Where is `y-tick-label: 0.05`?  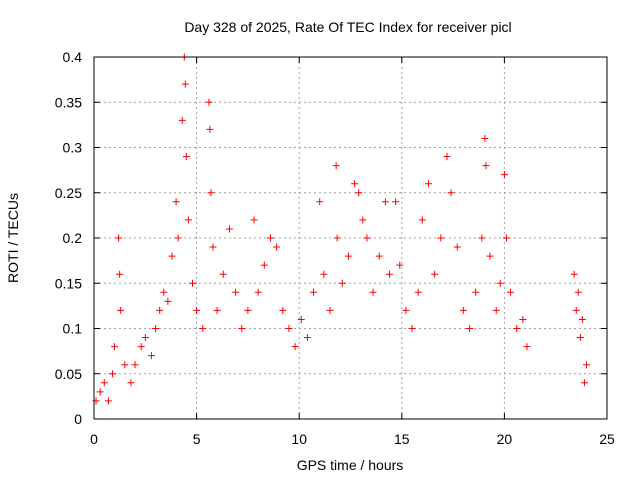 y-tick-label: 0.05 is located at coordinates (68, 374).